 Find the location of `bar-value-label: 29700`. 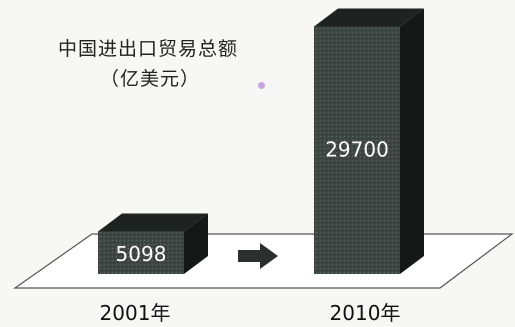

bar-value-label: 29700 is located at coordinates (357, 150).